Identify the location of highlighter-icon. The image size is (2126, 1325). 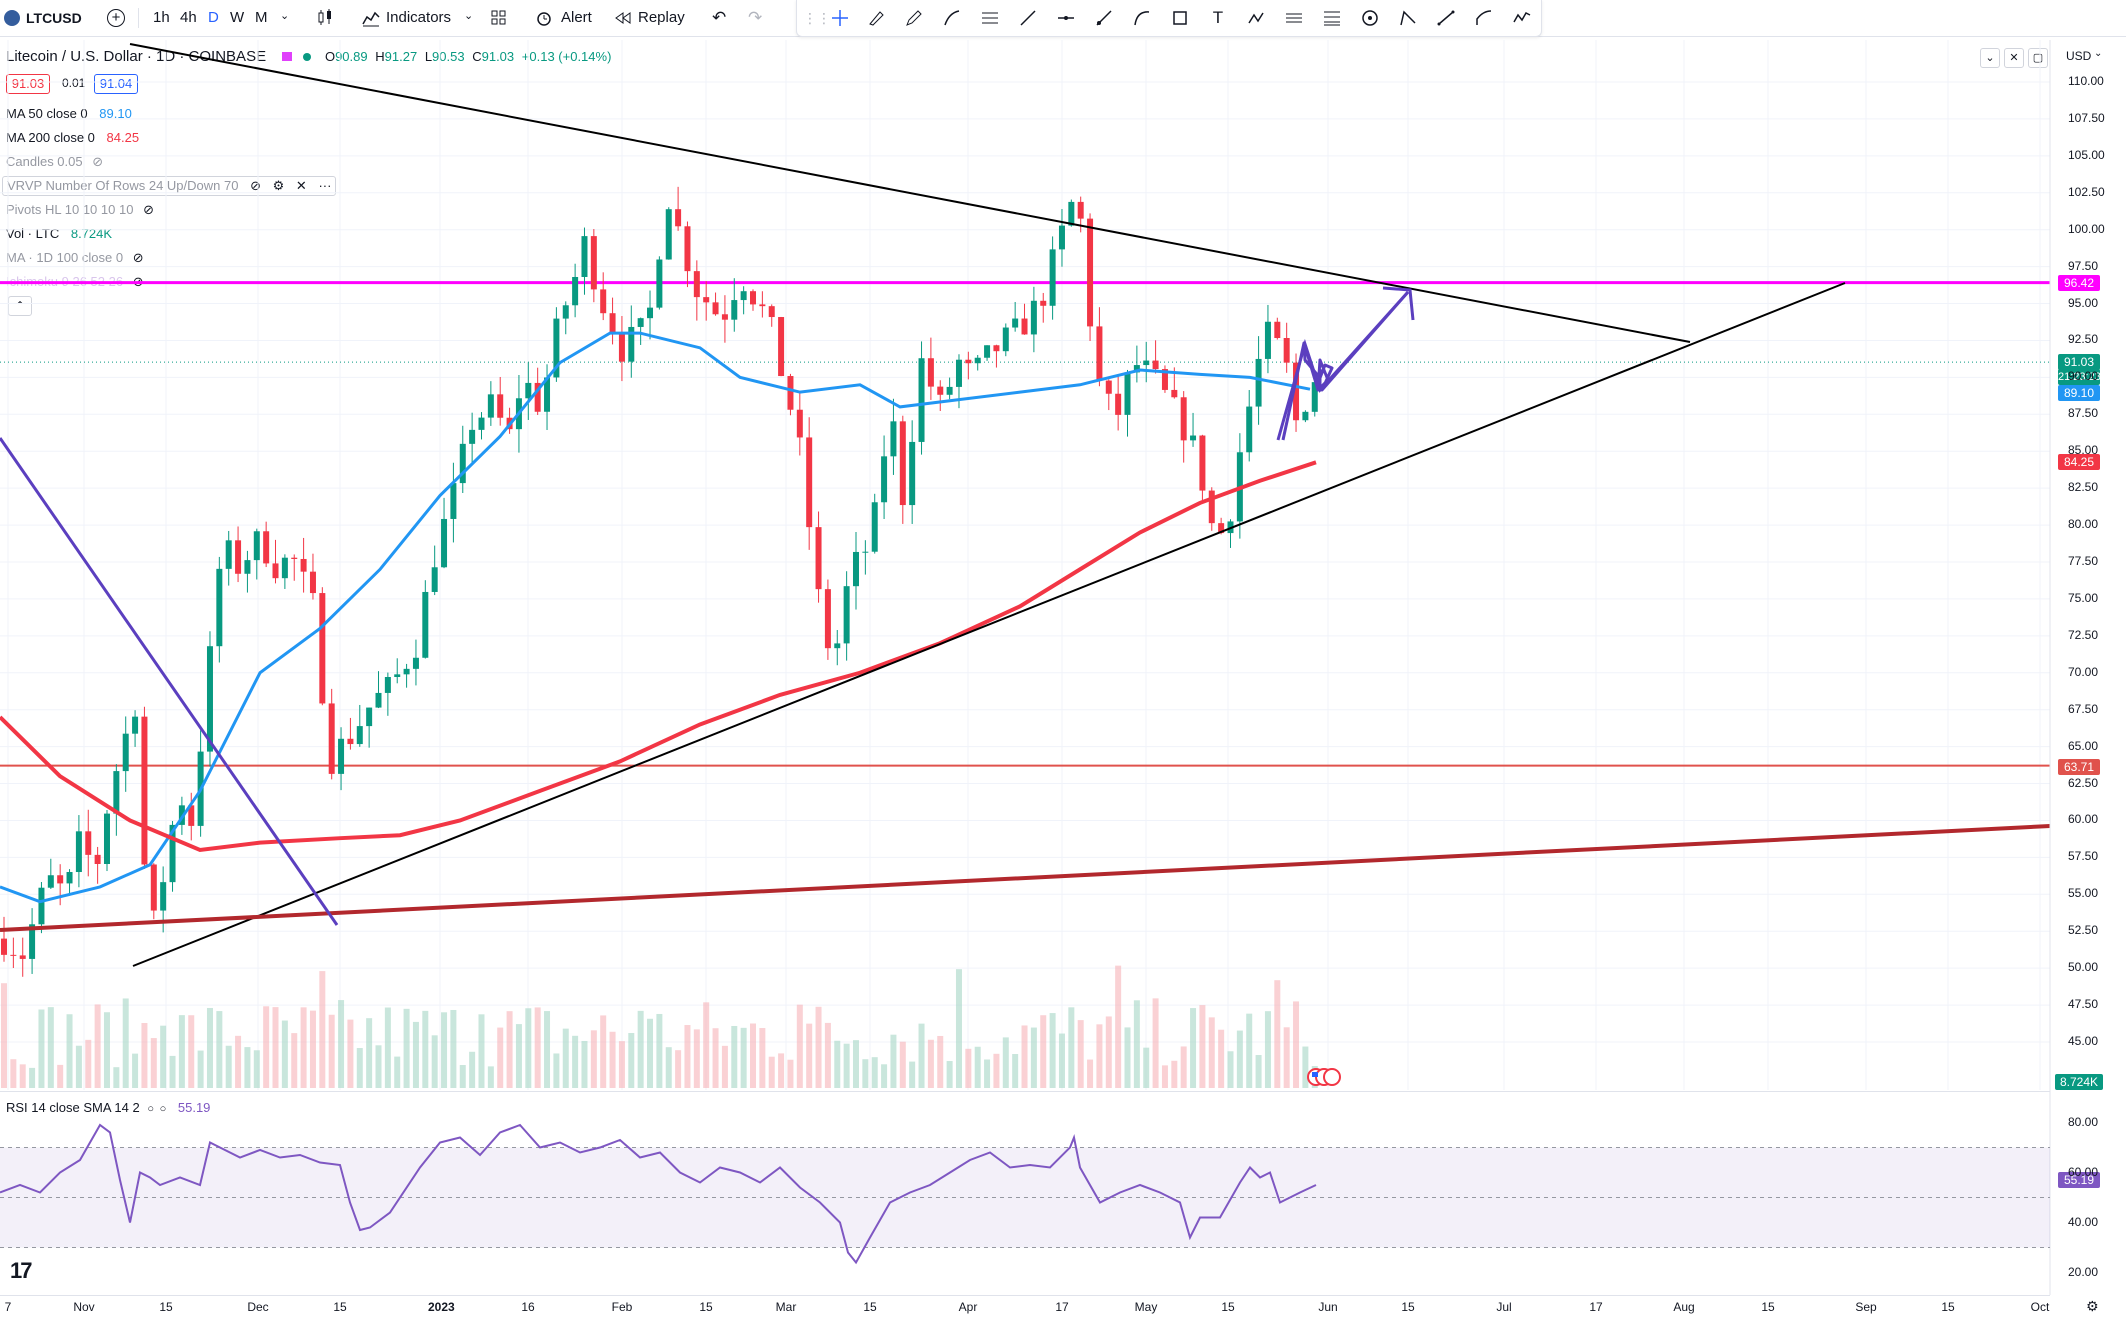
(952, 18).